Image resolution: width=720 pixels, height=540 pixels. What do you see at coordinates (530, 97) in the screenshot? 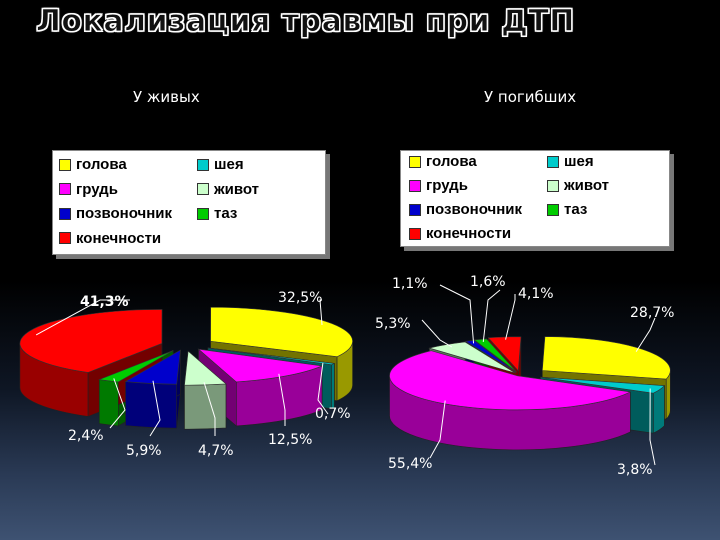
I see `chart-title-deceased: У погибших` at bounding box center [530, 97].